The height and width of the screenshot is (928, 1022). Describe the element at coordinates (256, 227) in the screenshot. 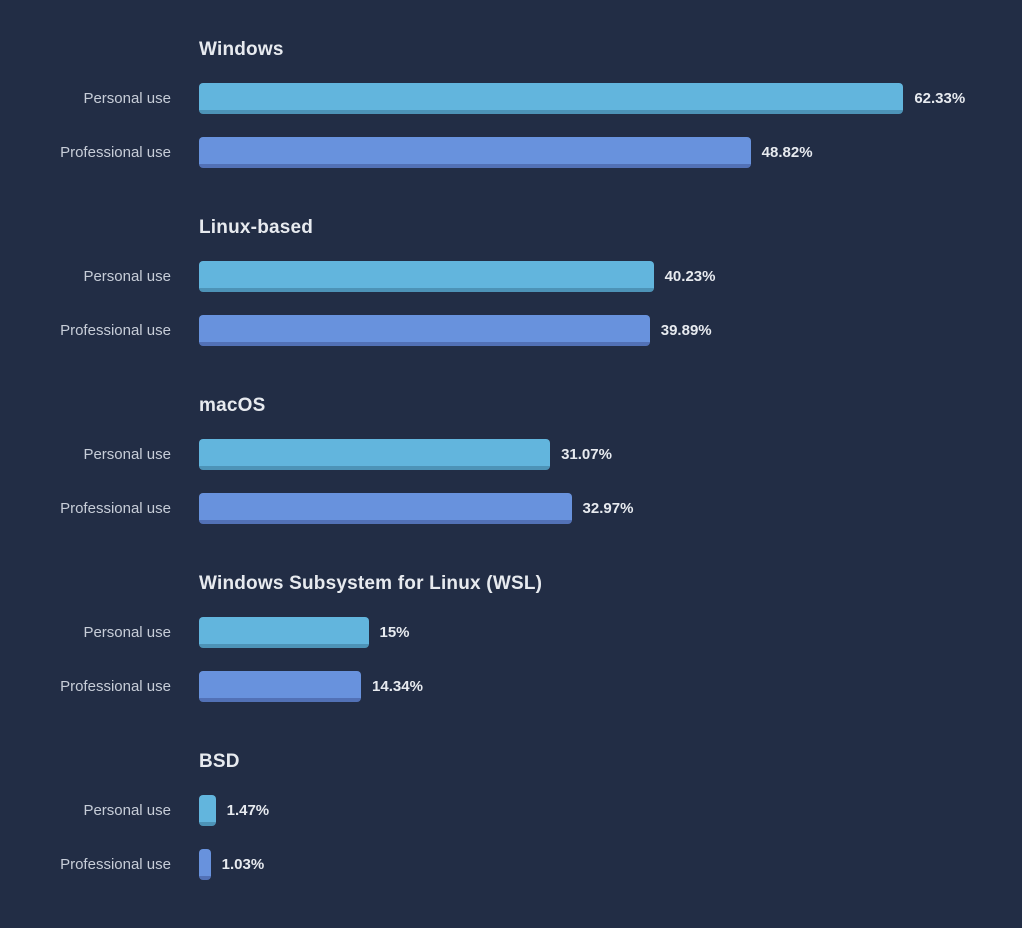

I see `os-group-title: Linux-based` at that location.